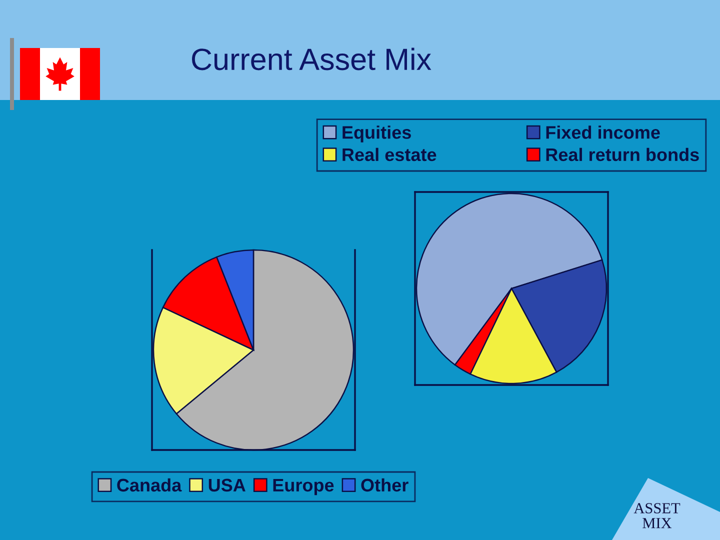 Image resolution: width=720 pixels, height=540 pixels. What do you see at coordinates (384, 485) in the screenshot?
I see `legend-label: Other` at bounding box center [384, 485].